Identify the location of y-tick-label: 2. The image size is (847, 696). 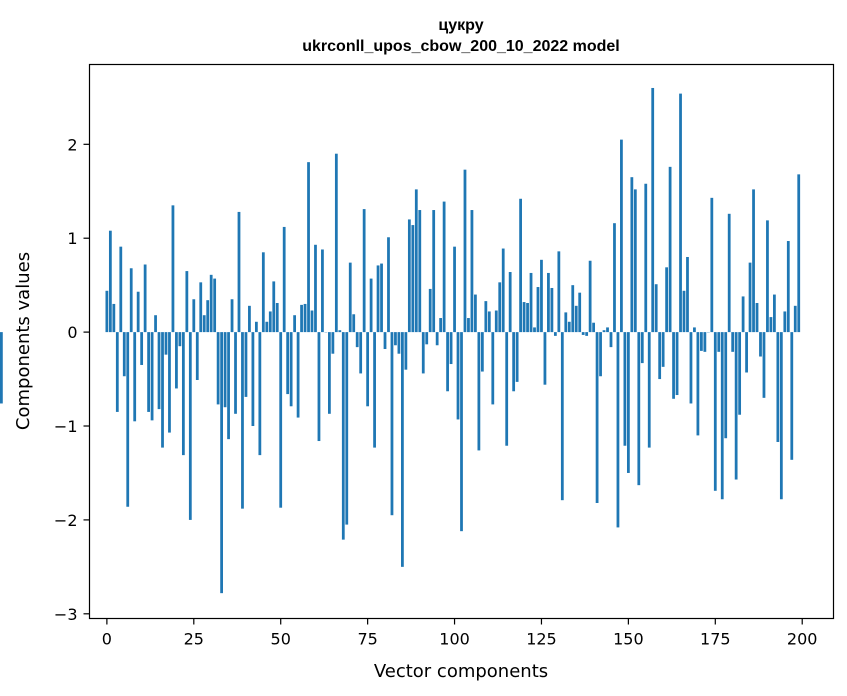
(72, 144).